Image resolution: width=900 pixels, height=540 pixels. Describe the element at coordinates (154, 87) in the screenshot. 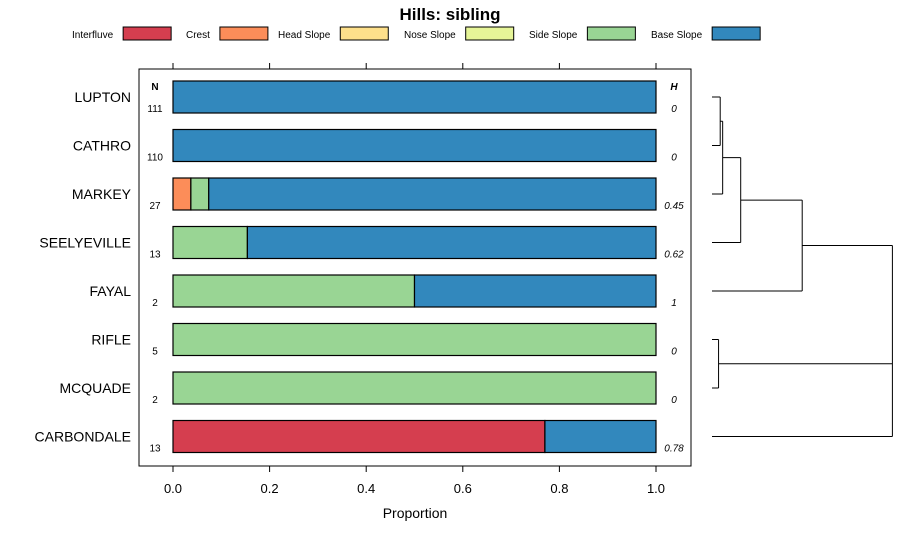

I see `n-column-header: N` at that location.